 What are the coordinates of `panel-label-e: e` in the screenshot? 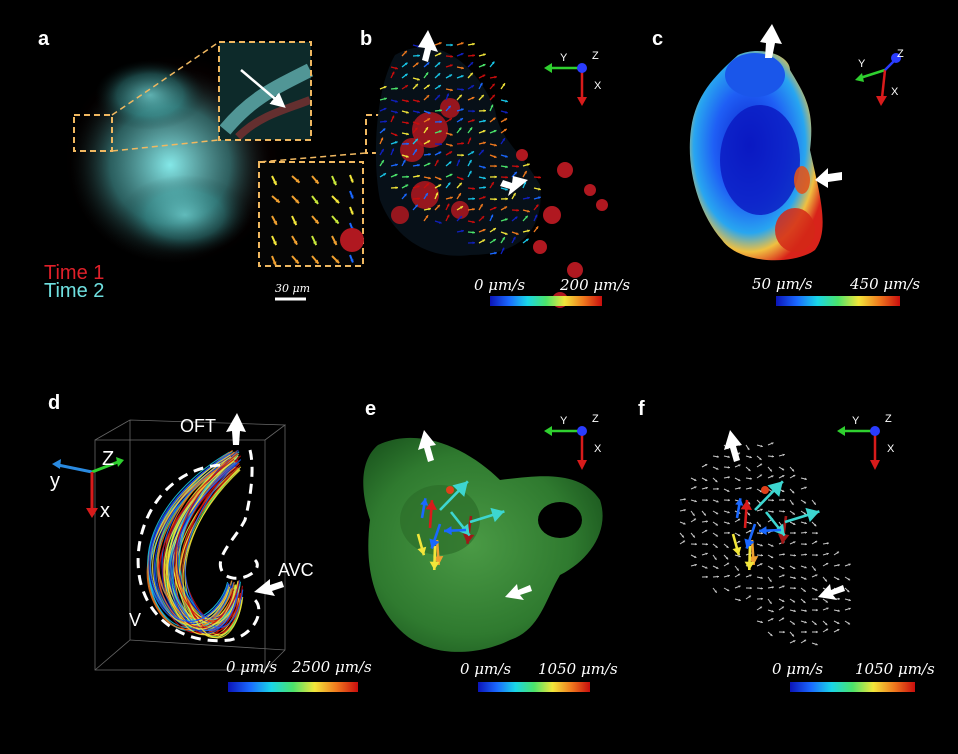 It's located at (370, 409).